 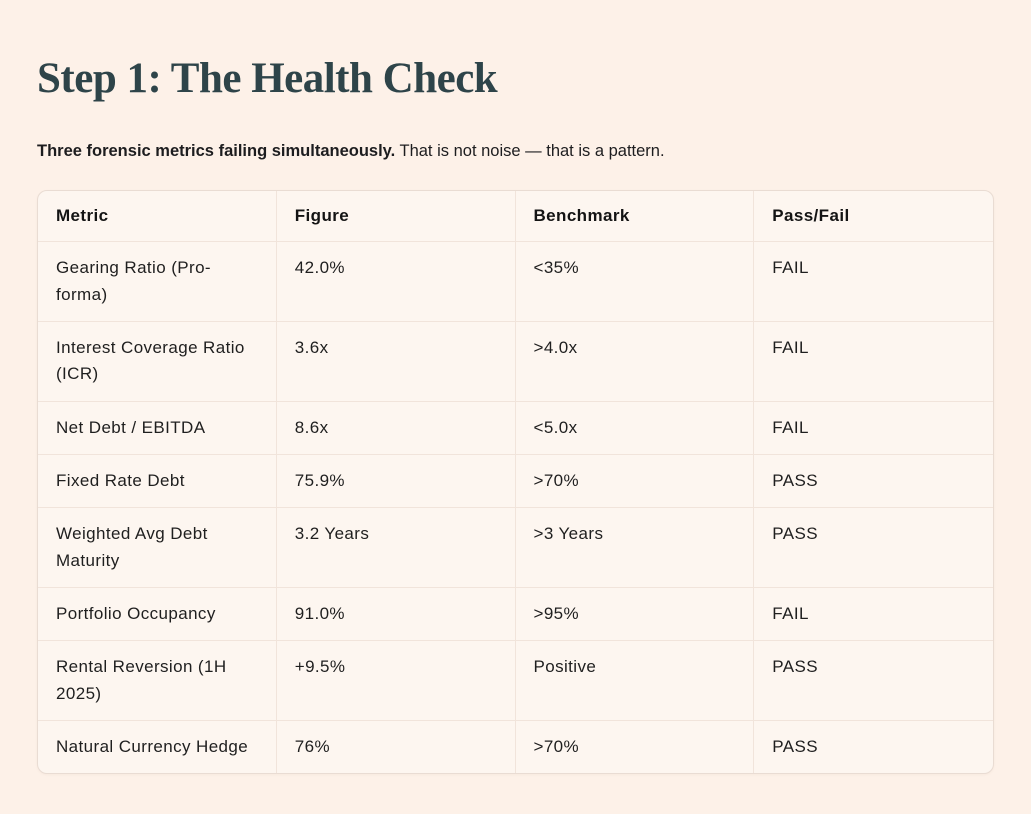 What do you see at coordinates (396, 548) in the screenshot?
I see `figure-cell: 3.2 Years` at bounding box center [396, 548].